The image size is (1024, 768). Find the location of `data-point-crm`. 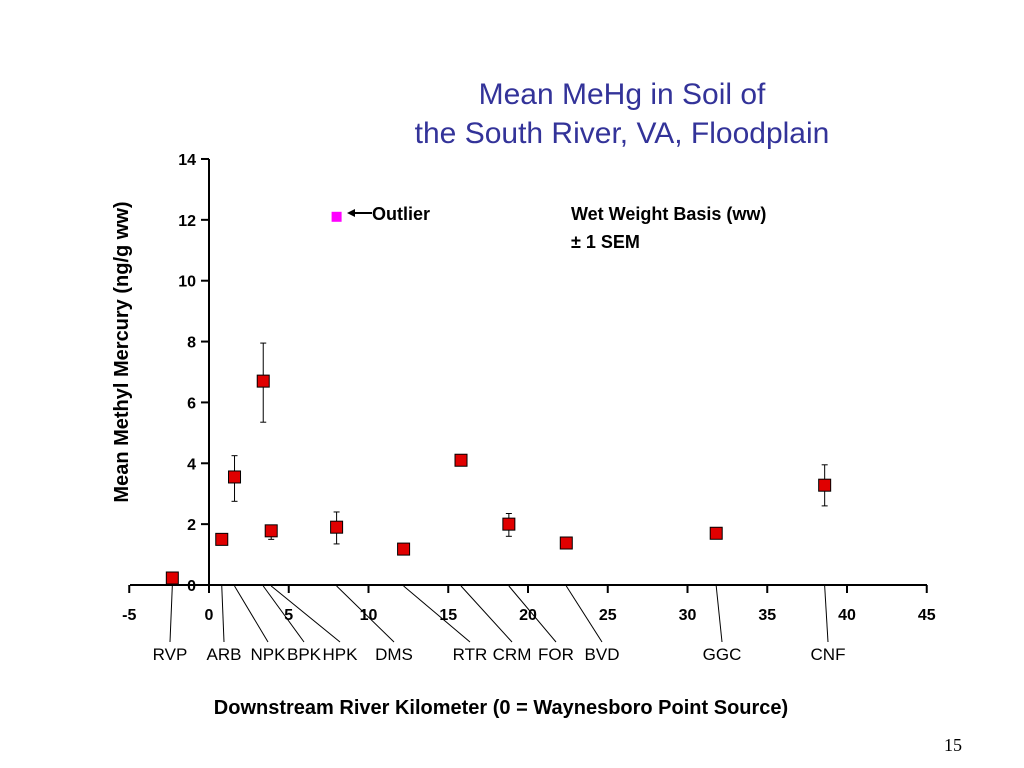

data-point-crm is located at coordinates (461, 460).